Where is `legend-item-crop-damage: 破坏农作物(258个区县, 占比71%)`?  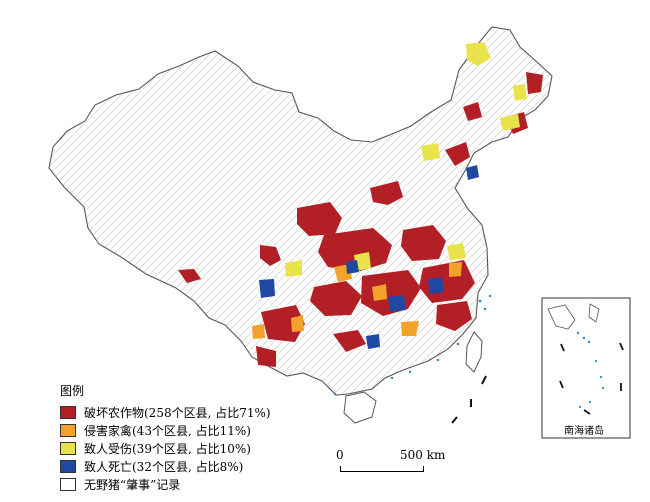 legend-item-crop-damage: 破坏农作物(258个区县, 占比71%) is located at coordinates (195, 412).